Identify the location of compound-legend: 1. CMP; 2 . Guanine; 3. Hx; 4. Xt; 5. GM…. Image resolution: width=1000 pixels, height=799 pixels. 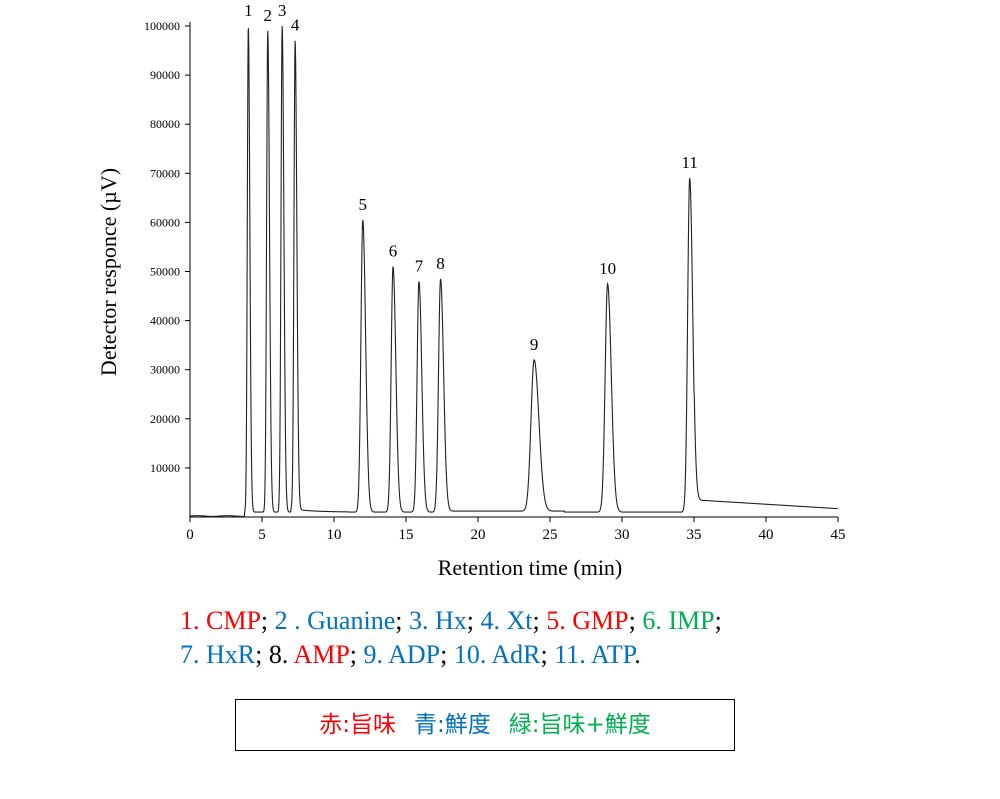
(540, 638).